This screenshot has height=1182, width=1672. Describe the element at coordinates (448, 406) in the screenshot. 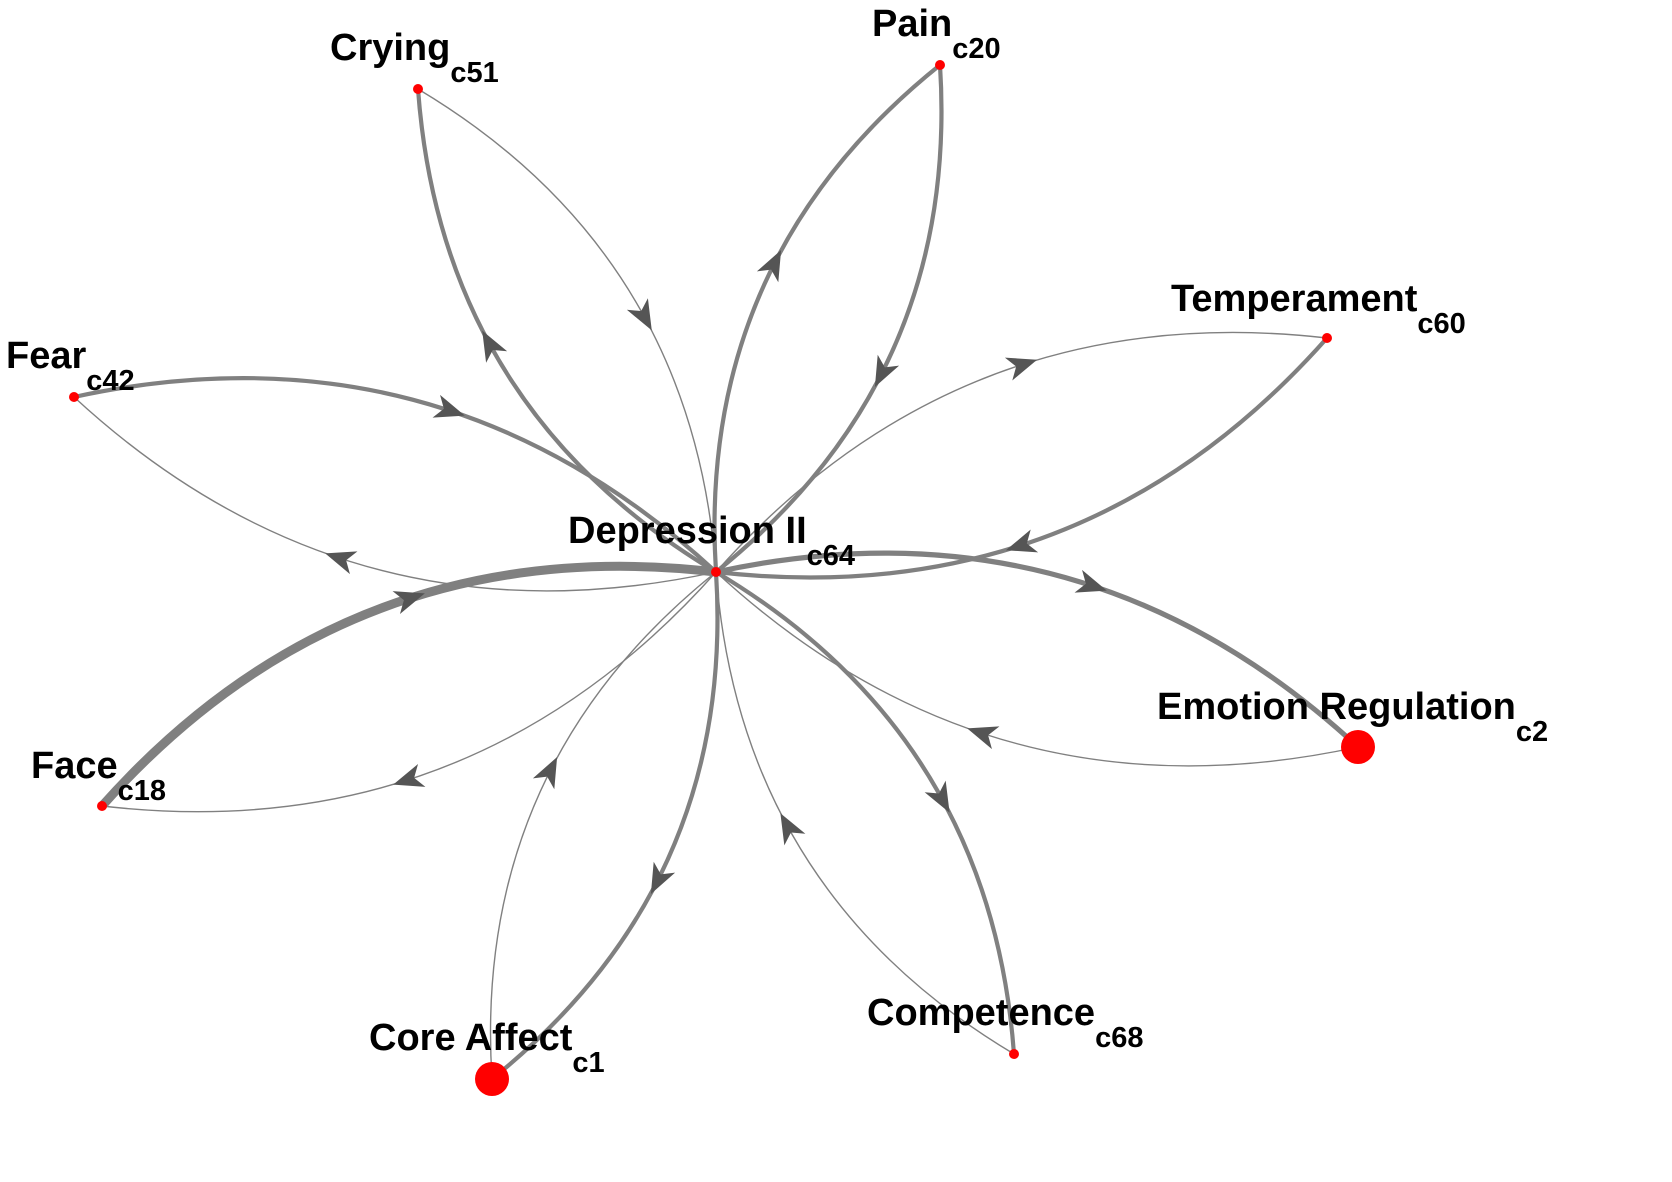

I see `arrowhead-c42-to-c64` at that location.